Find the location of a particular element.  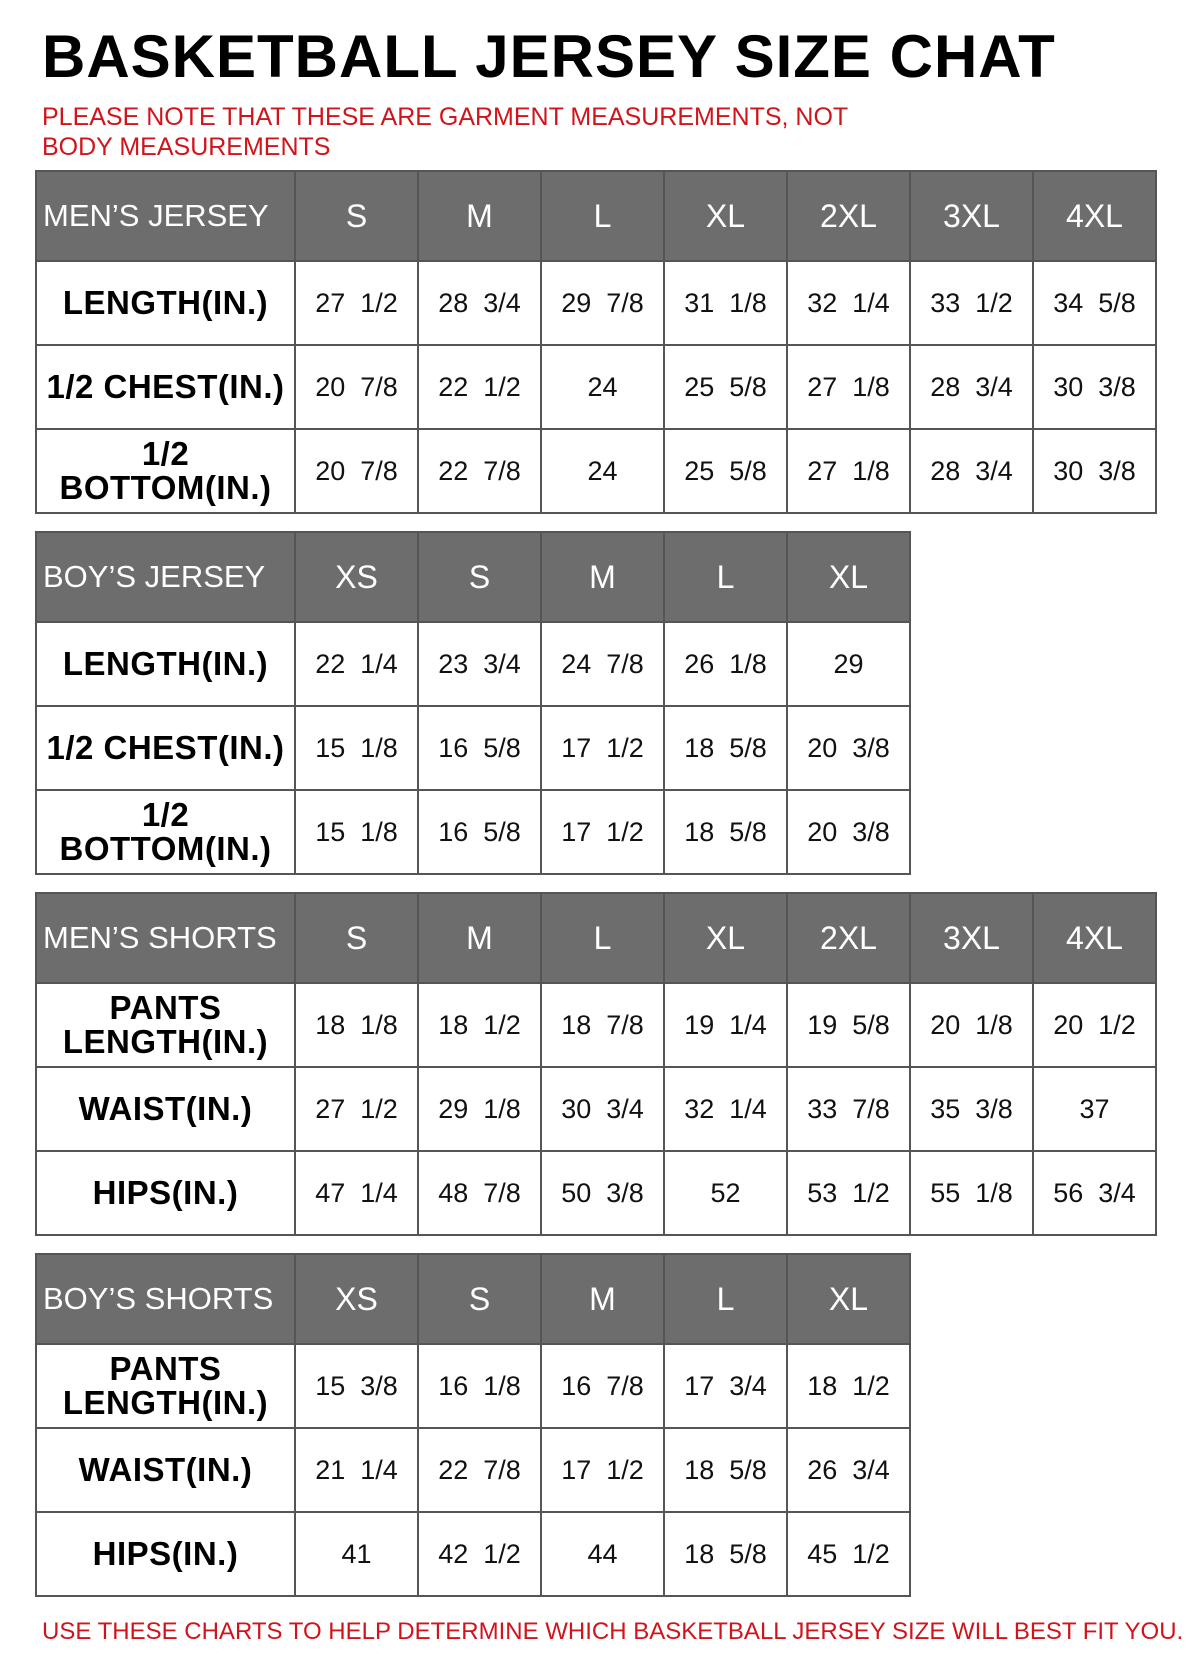

measurement-cell: 17 3/4 is located at coordinates (725, 1386).